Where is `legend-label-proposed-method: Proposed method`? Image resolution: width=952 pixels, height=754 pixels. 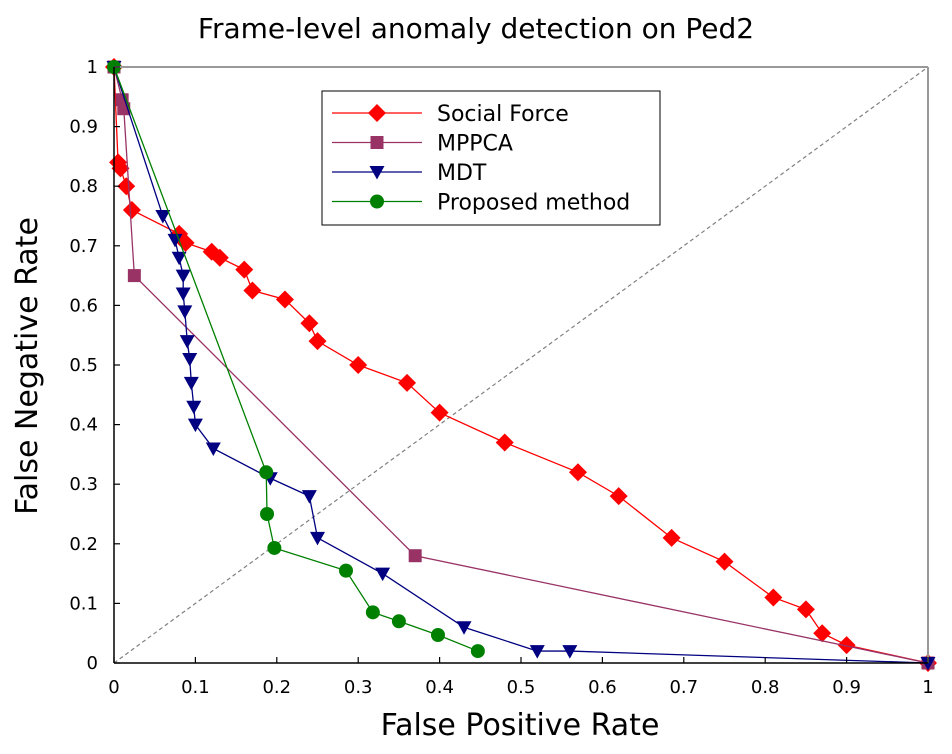
legend-label-proposed-method: Proposed method is located at coordinates (533, 203).